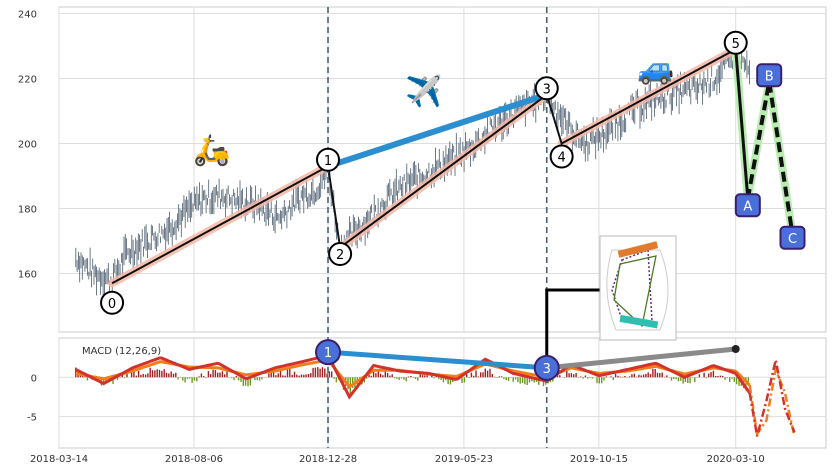 The width and height of the screenshot is (833, 471). Describe the element at coordinates (639, 321) in the screenshot. I see `thumbnail-train-bottom` at that location.